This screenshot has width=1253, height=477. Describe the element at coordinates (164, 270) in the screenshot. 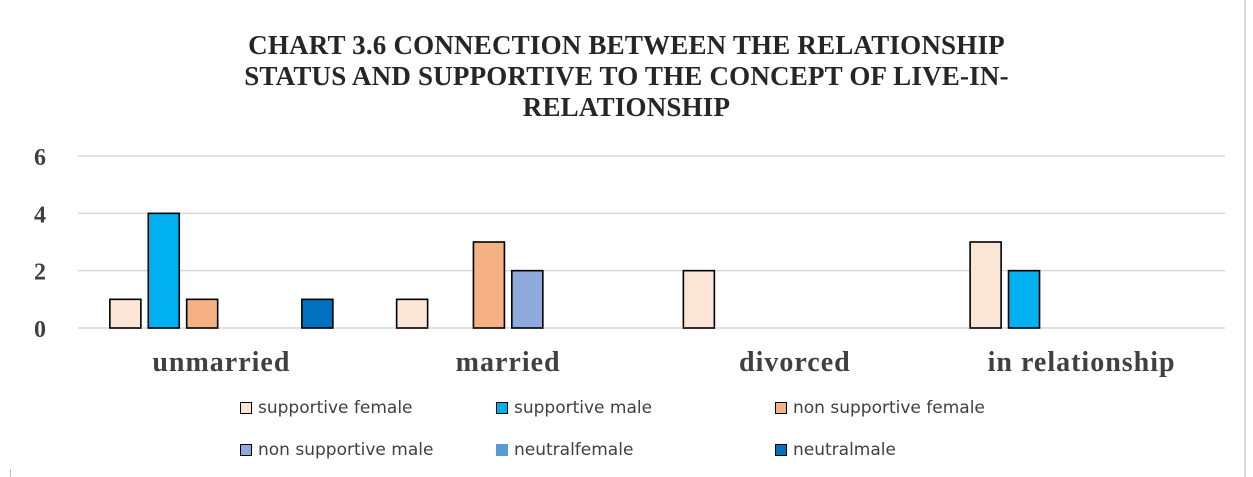

I see `bar-unmarried-supportive-male` at that location.